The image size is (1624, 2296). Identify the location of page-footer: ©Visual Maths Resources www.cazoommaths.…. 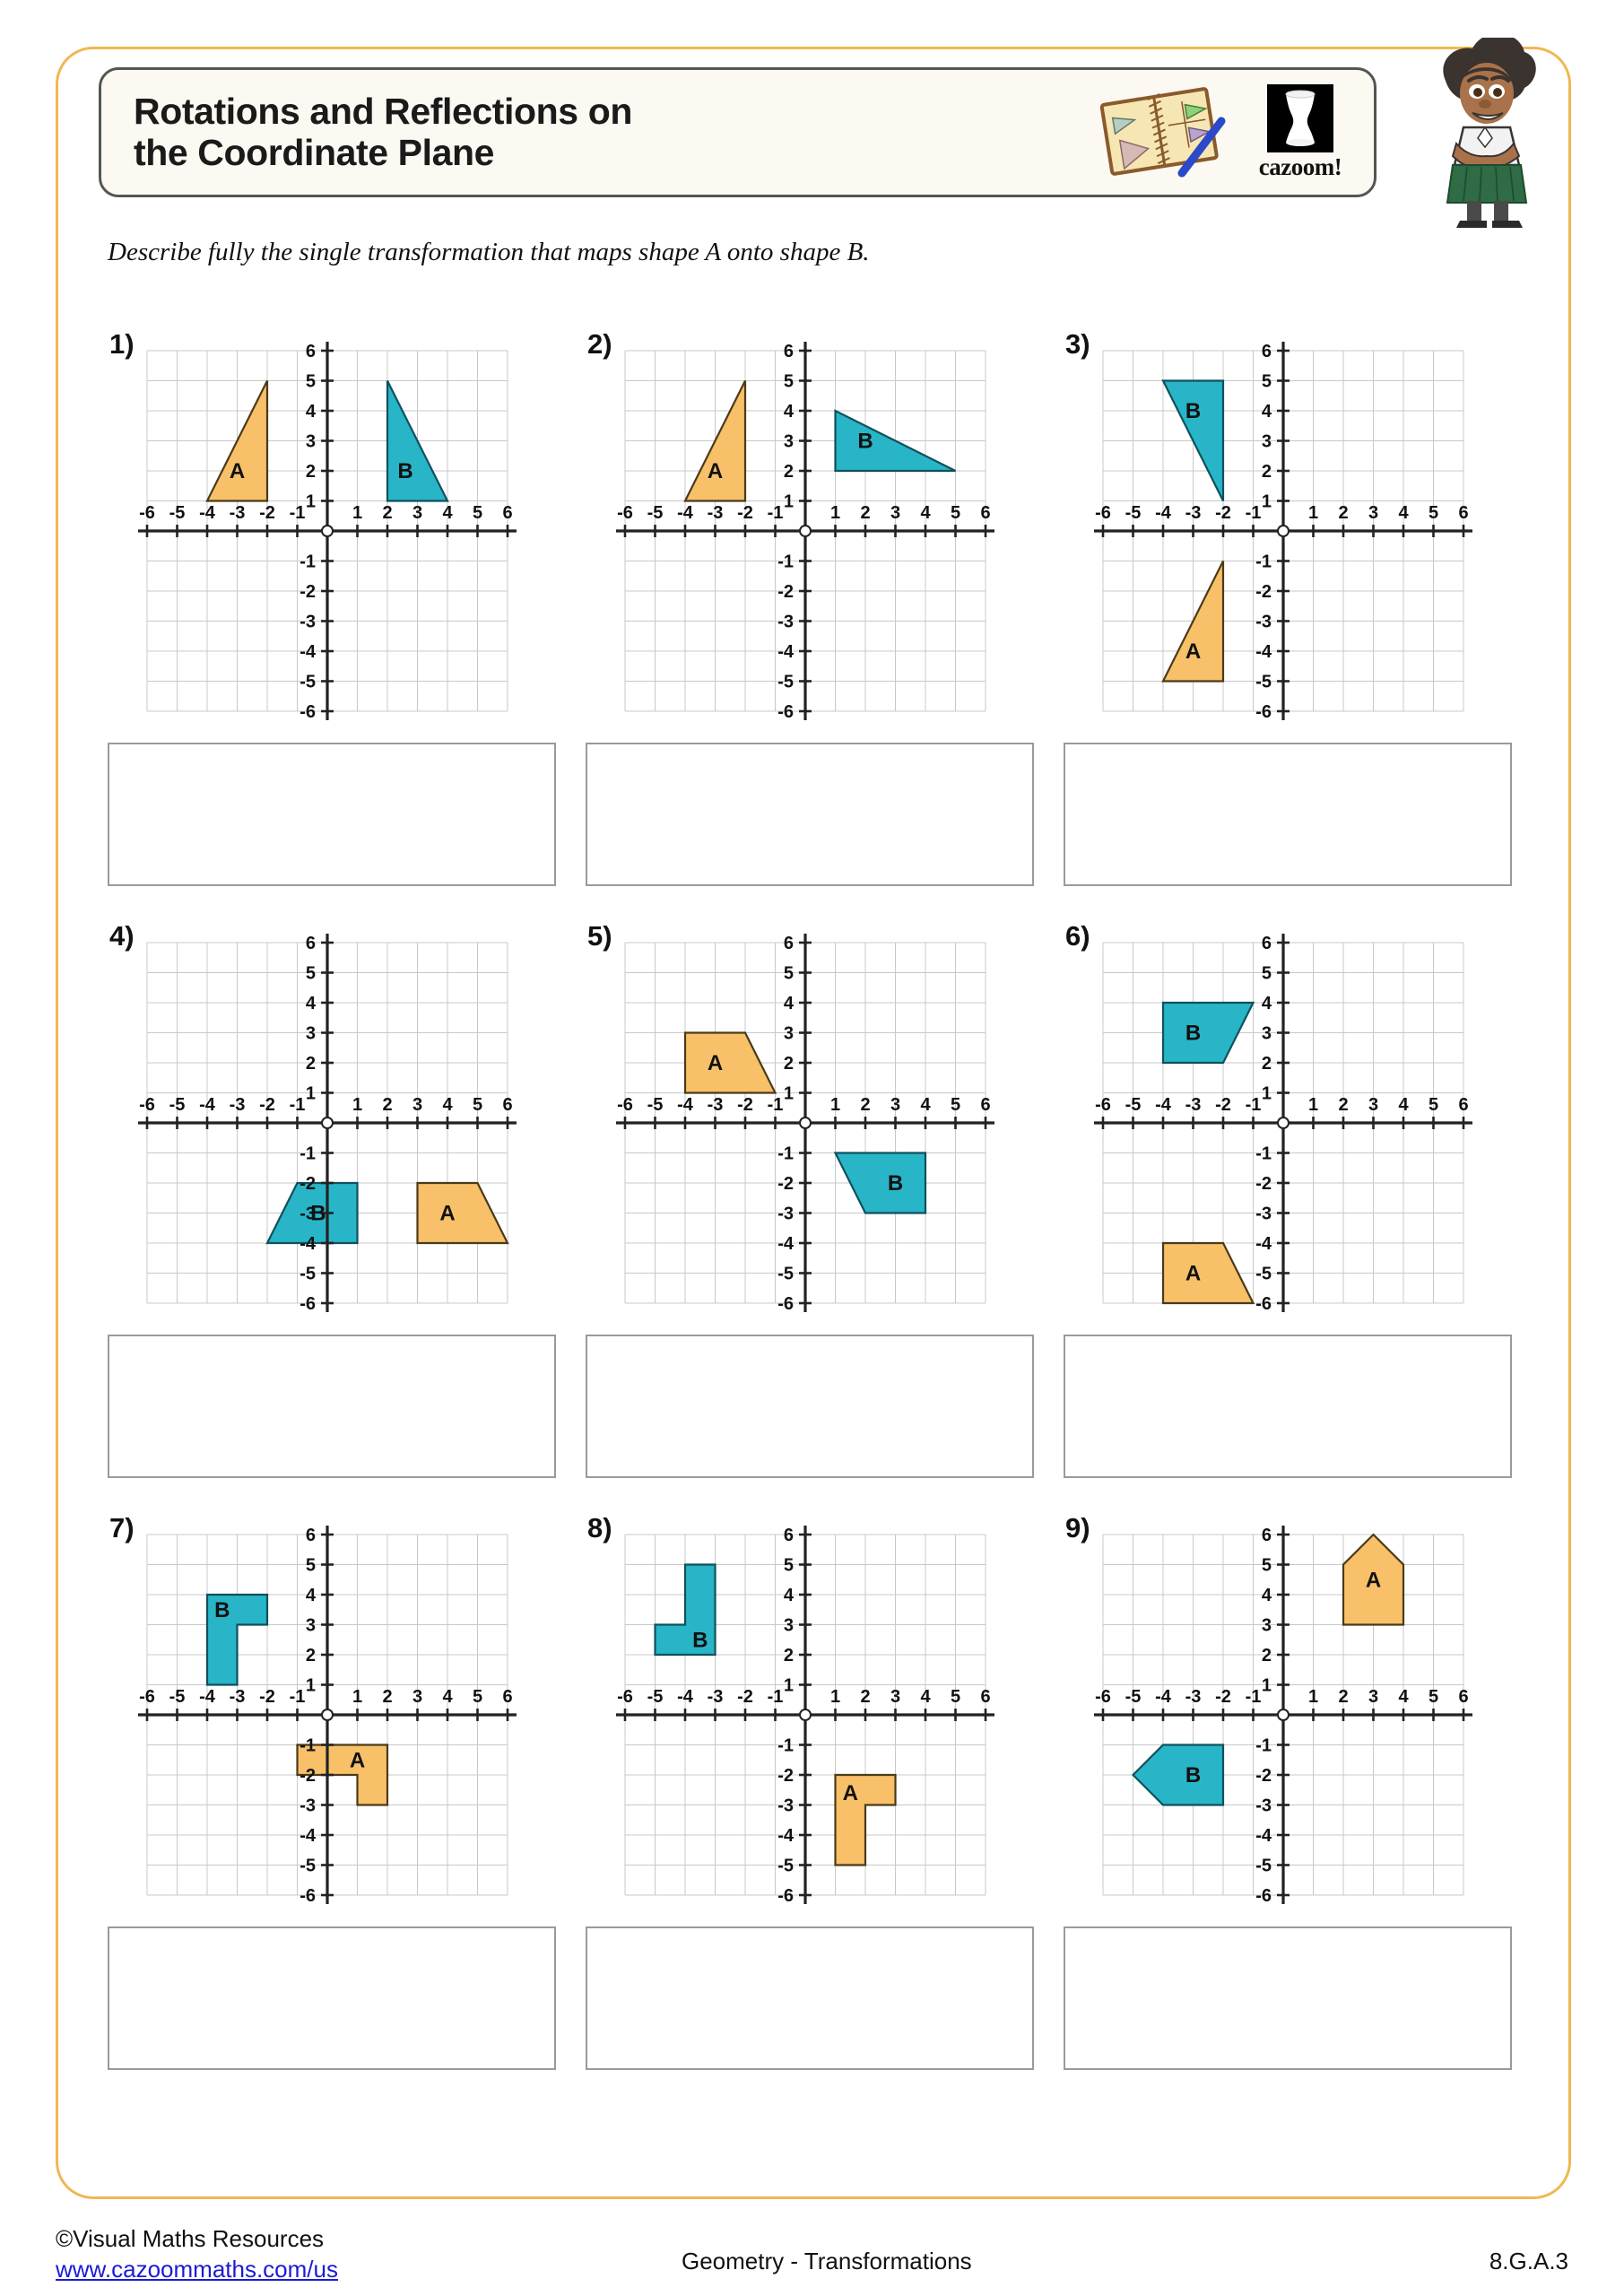
(812, 2260).